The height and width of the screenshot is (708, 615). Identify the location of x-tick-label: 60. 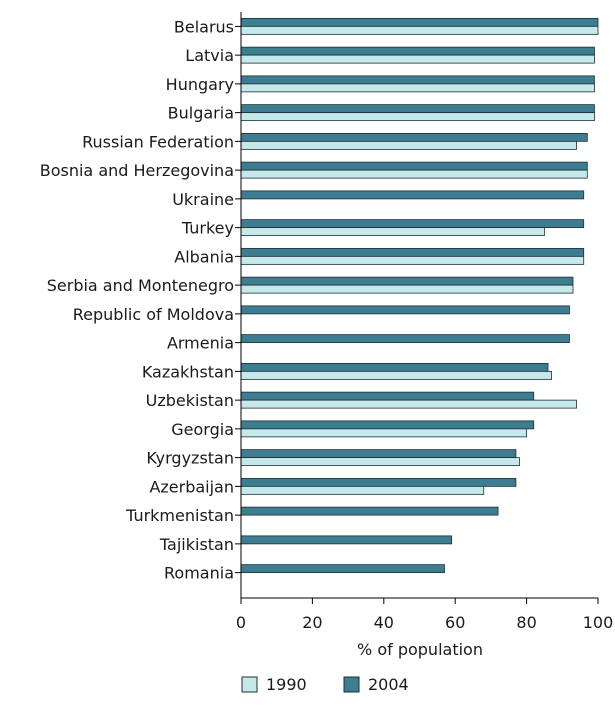
(455, 622).